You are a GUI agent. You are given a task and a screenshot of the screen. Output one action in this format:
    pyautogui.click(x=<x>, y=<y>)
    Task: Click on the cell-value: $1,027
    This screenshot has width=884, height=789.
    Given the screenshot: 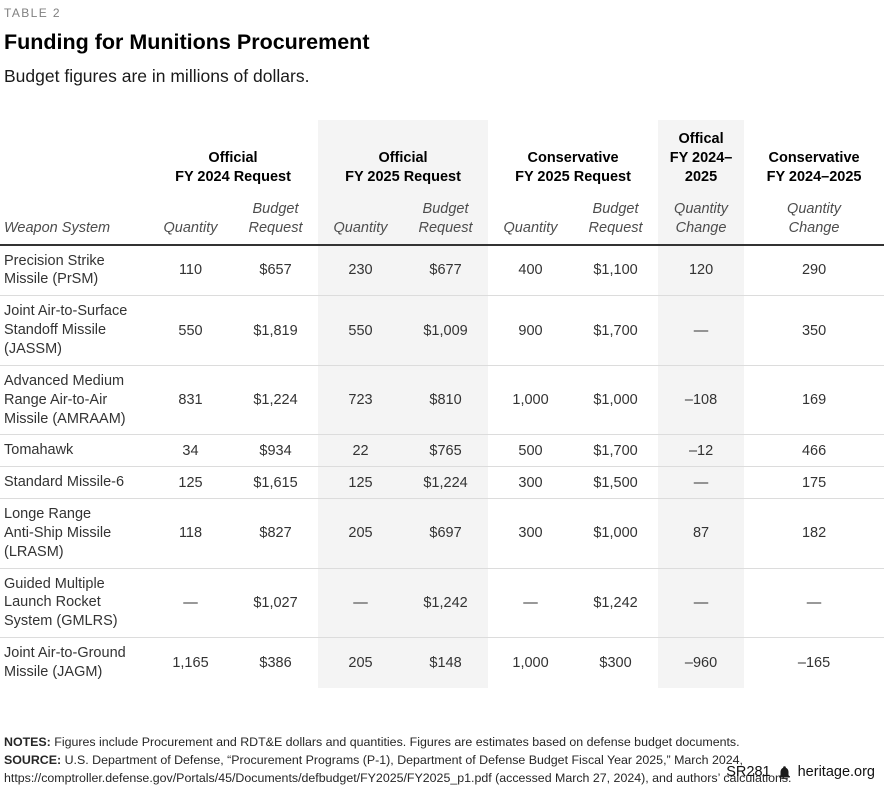 What is the action you would take?
    pyautogui.click(x=276, y=602)
    